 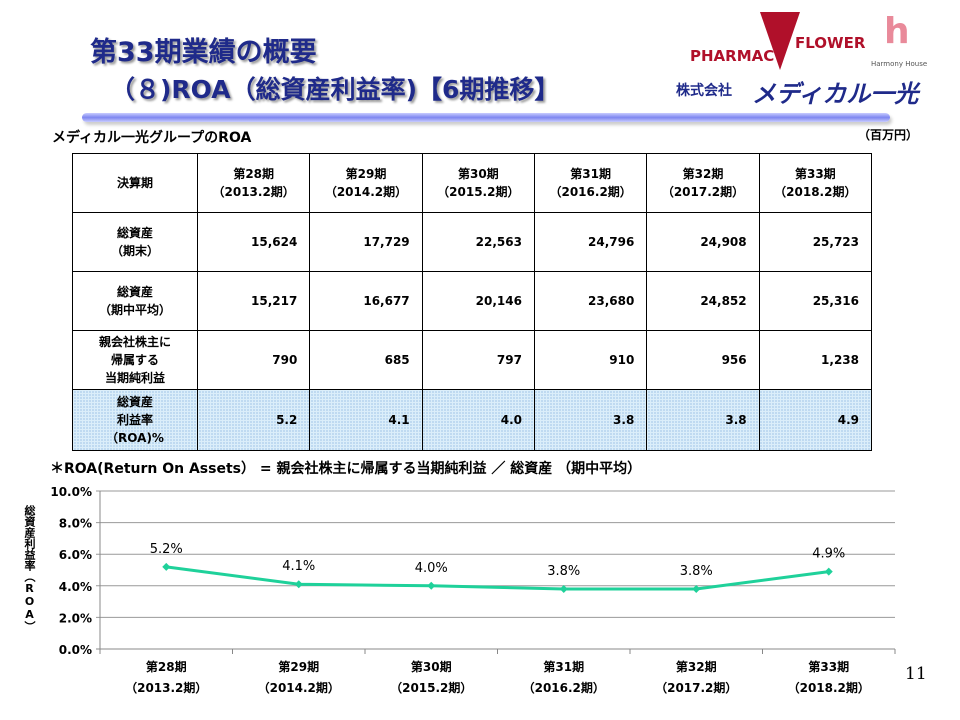 I want to click on column-header: 第33期 （2018.2期）, so click(x=815, y=183).